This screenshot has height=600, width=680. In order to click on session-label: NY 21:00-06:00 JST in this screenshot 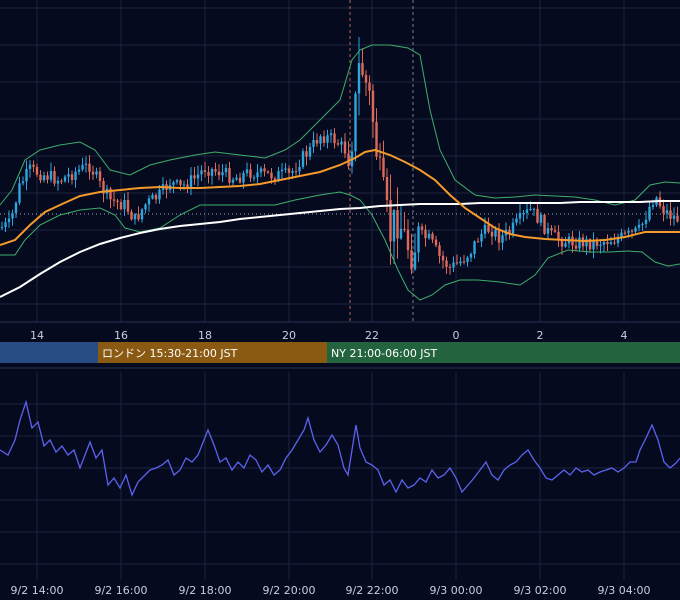, I will do `click(384, 353)`.